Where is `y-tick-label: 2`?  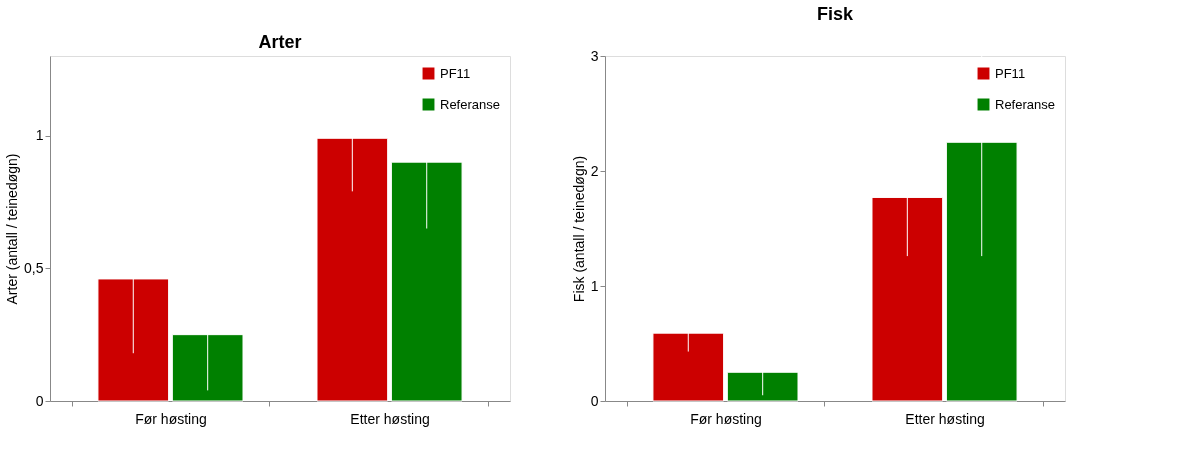 y-tick-label: 2 is located at coordinates (594, 170).